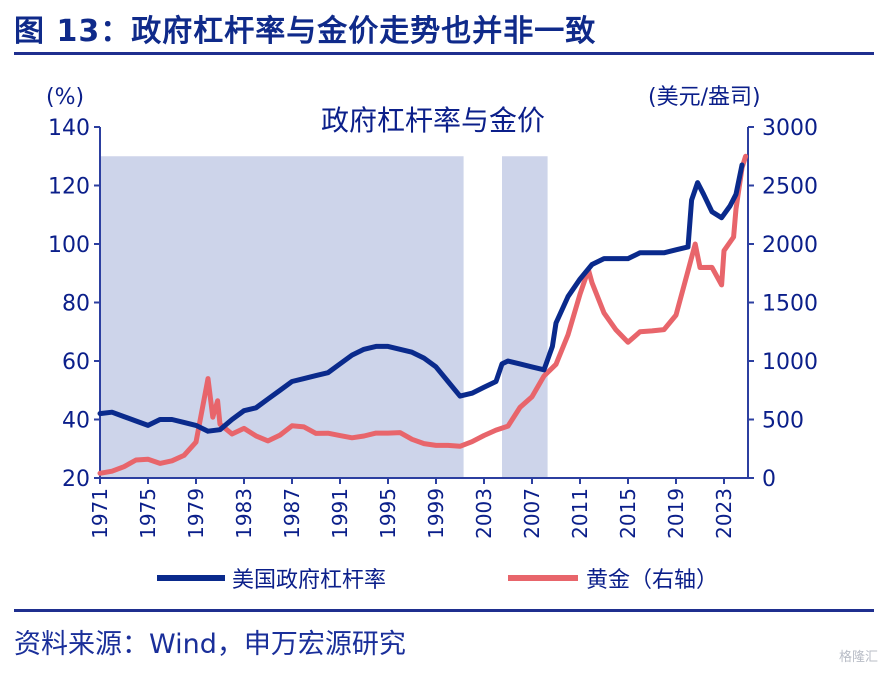 Image resolution: width=888 pixels, height=673 pixels. Describe the element at coordinates (69, 128) in the screenshot. I see `left-tick-label: 140` at that location.